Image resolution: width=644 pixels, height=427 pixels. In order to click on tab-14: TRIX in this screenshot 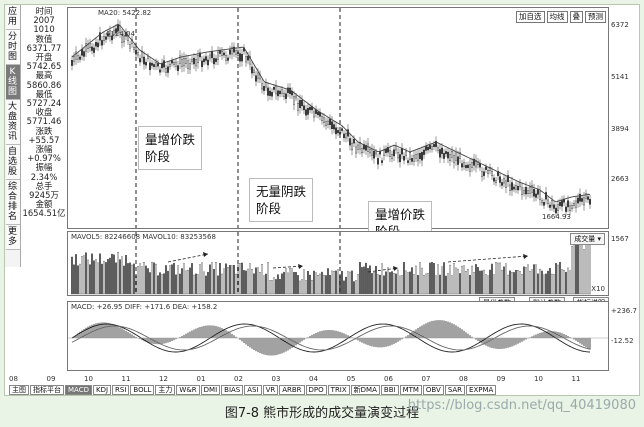, I will do `click(338, 390)`.